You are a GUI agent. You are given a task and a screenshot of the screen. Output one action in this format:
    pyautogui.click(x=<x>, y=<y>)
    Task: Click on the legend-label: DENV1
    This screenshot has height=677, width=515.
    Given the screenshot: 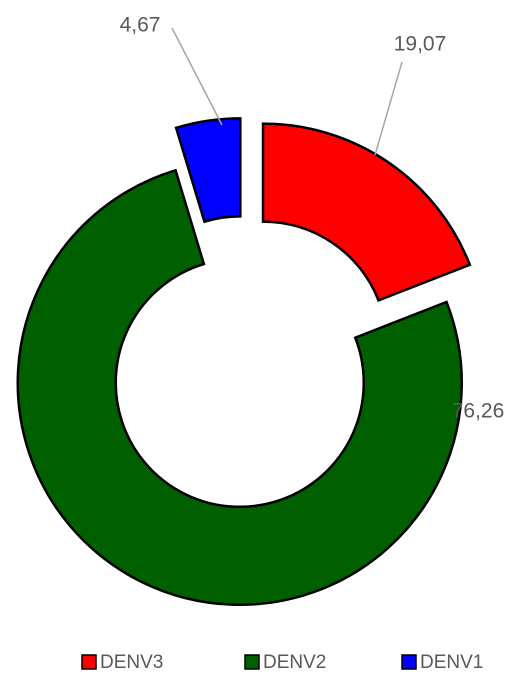 What is the action you would take?
    pyautogui.click(x=451, y=662)
    